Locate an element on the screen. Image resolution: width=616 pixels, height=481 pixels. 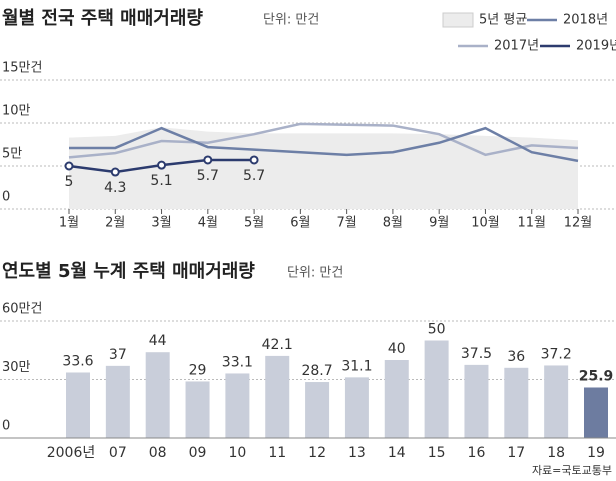
x-tick-label: 07 is located at coordinates (118, 453).